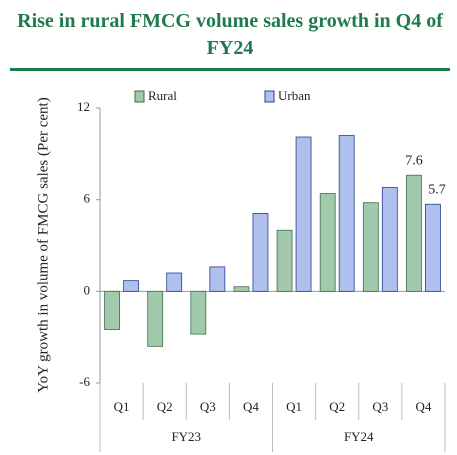 The width and height of the screenshot is (457, 455). Describe the element at coordinates (294, 95) in the screenshot. I see `legend-label: Urban` at that location.